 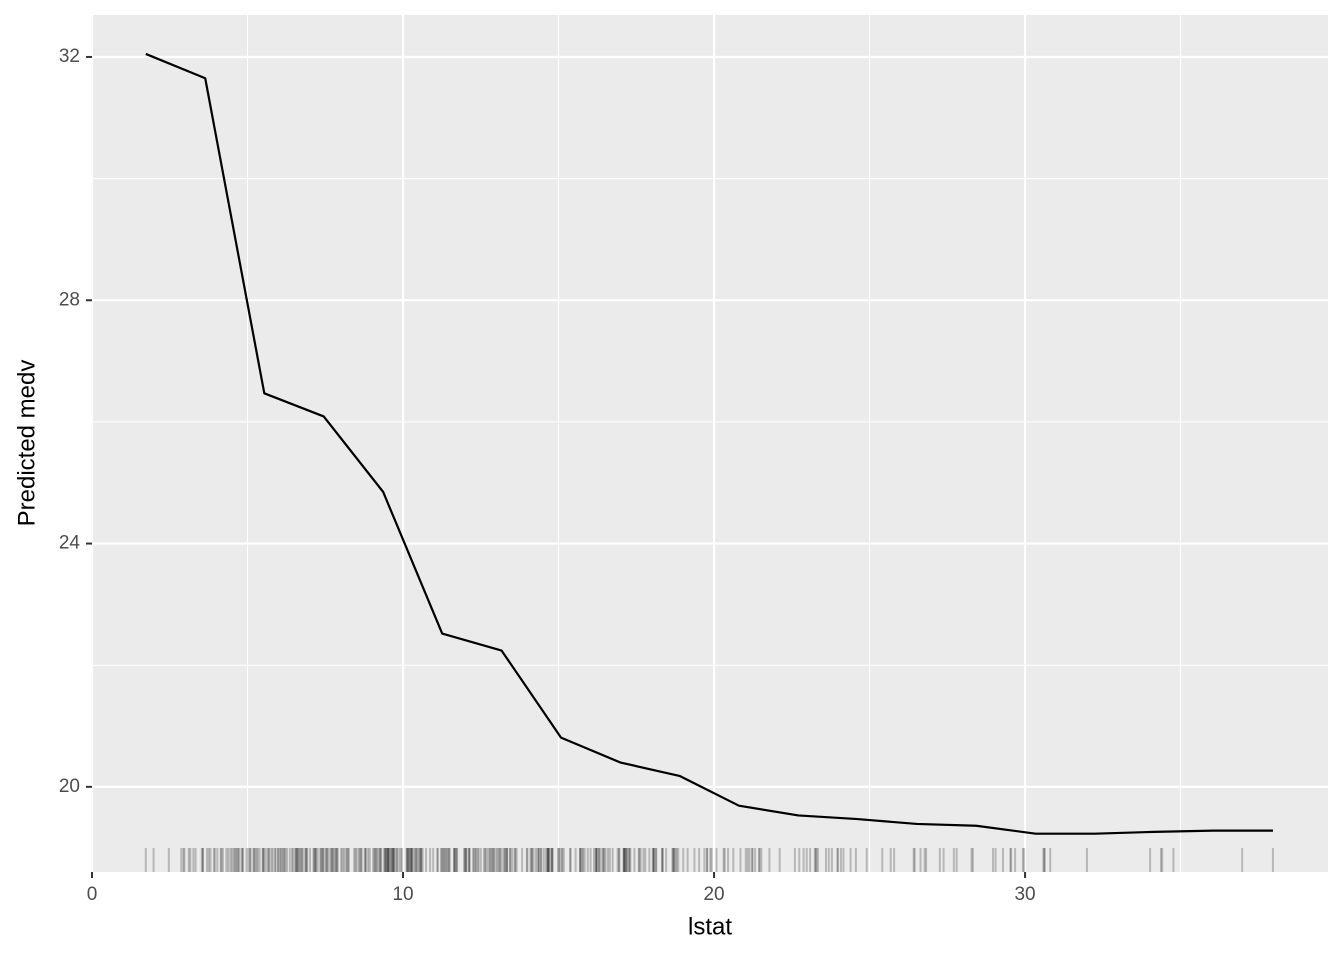 What do you see at coordinates (69, 299) in the screenshot?
I see `y-tick-label: 28` at bounding box center [69, 299].